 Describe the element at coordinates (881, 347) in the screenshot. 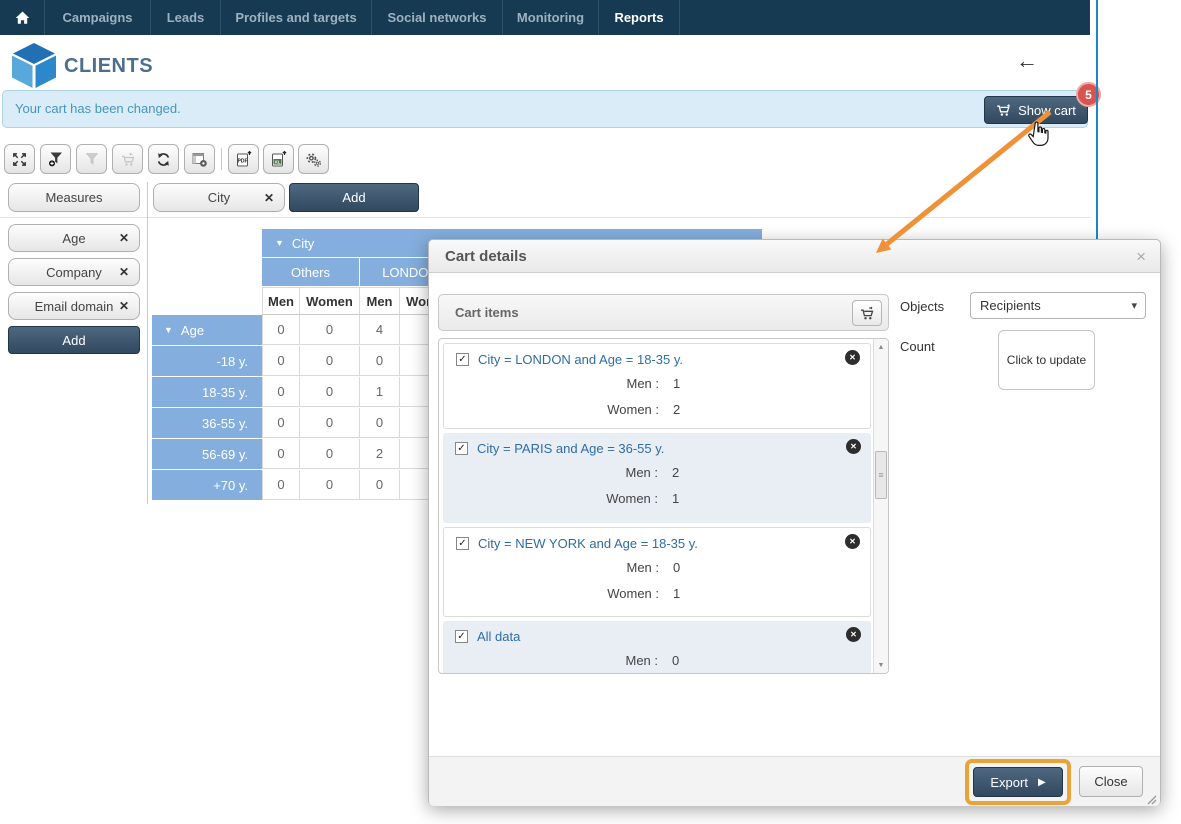

I see `scroll-up-button: ▲` at that location.